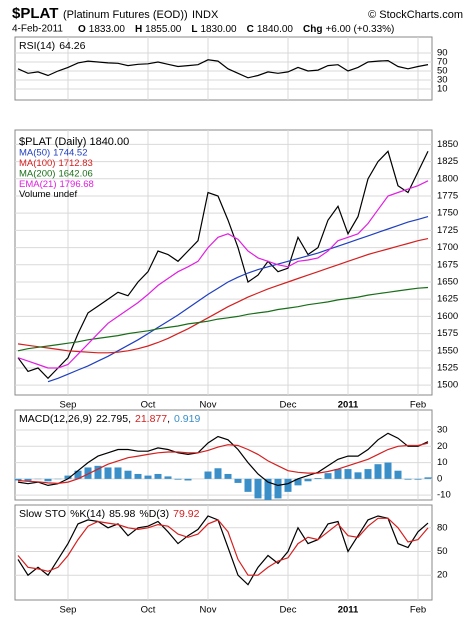  I want to click on y-tick-label: 1700, so click(447, 247).